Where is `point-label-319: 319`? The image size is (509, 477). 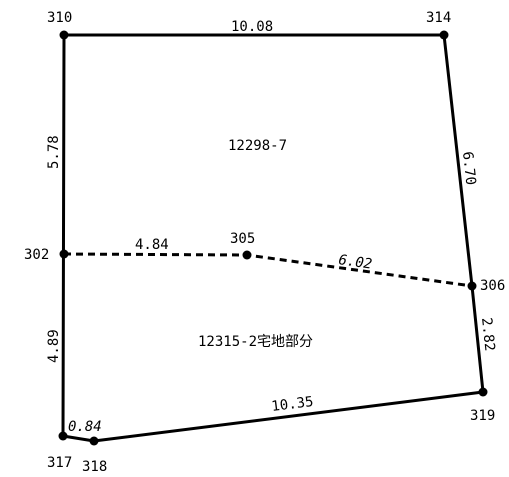 point-label-319: 319 is located at coordinates (482, 416).